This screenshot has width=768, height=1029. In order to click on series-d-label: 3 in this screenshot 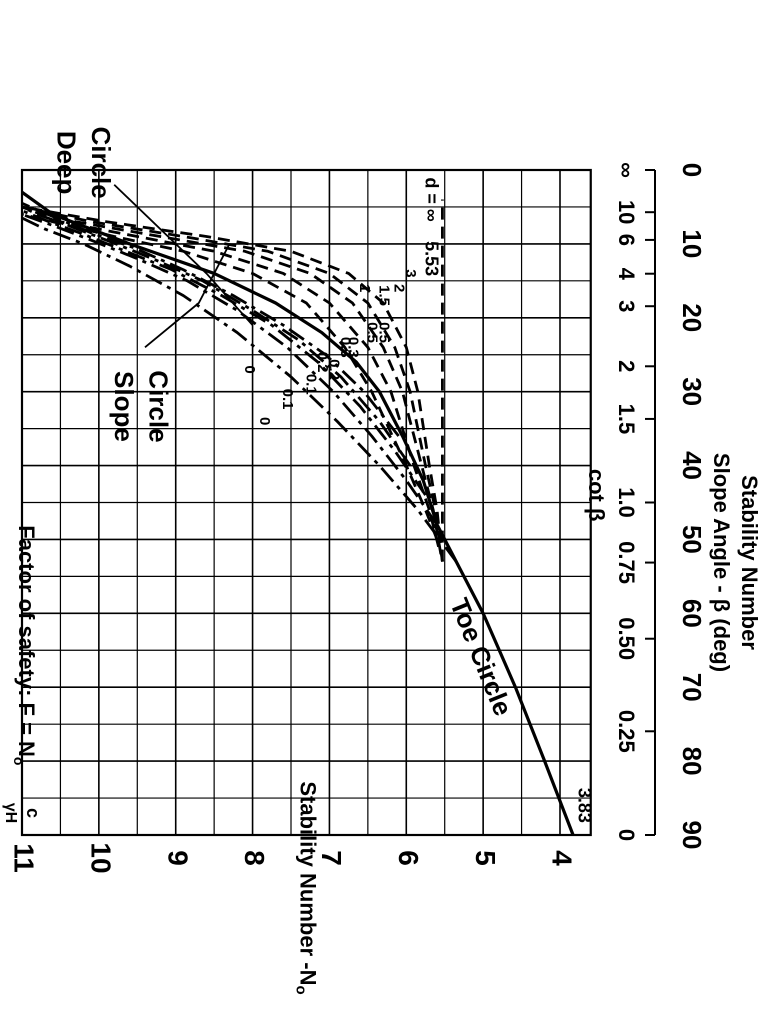, I will do `click(410, 273)`.